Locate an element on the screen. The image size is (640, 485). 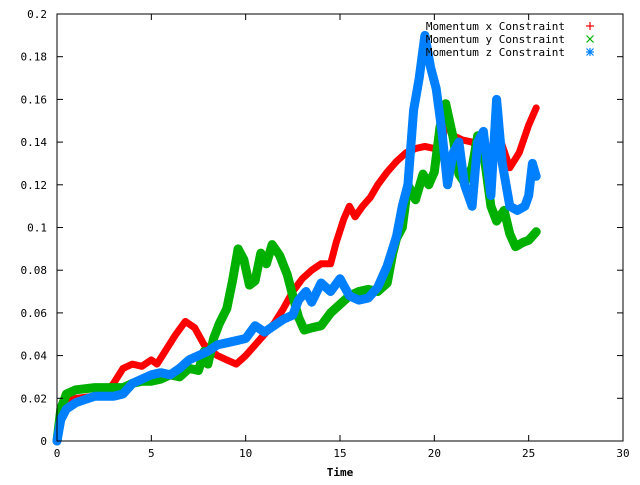
x-tick-label: 30 is located at coordinates (622, 453).